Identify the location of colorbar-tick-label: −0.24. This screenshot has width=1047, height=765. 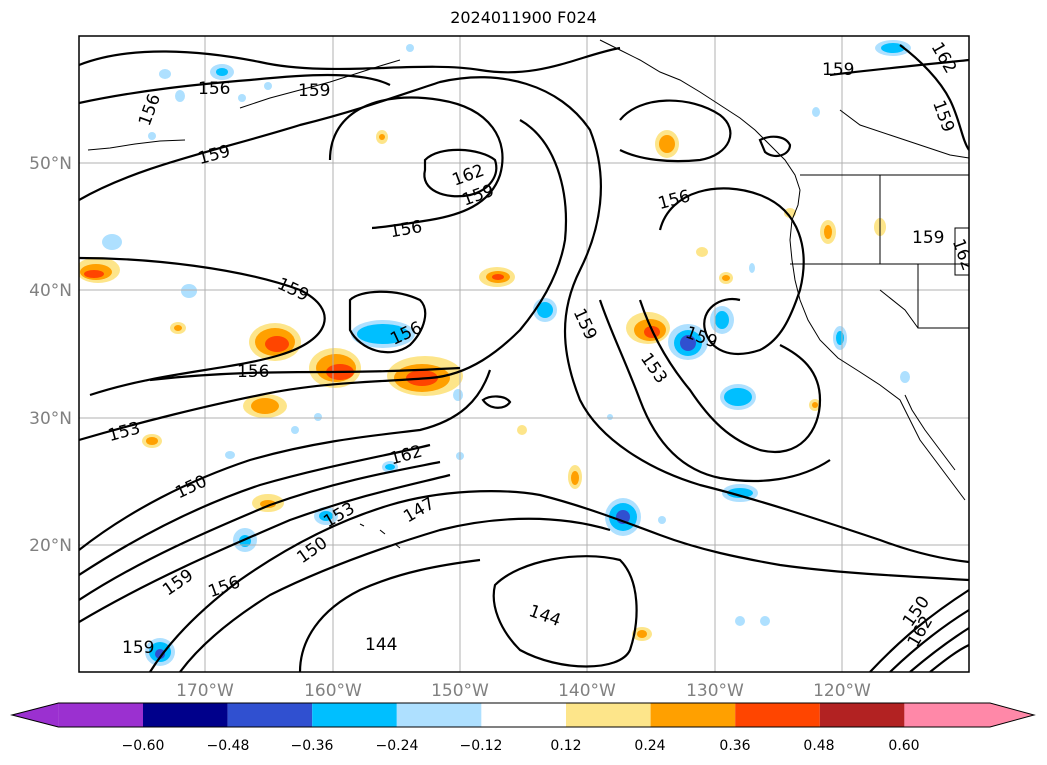
(397, 746).